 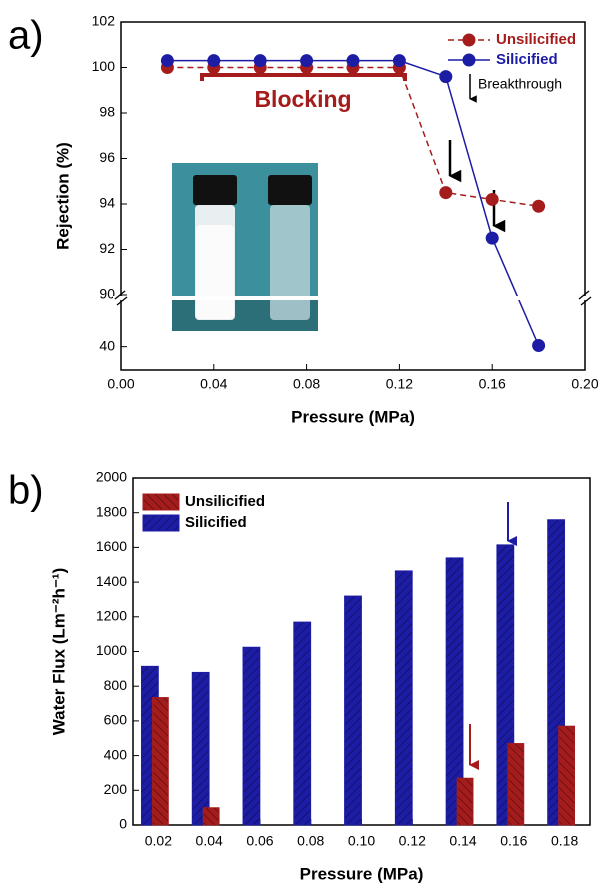 I want to click on x-tick-label: 0.20, so click(x=584, y=384).